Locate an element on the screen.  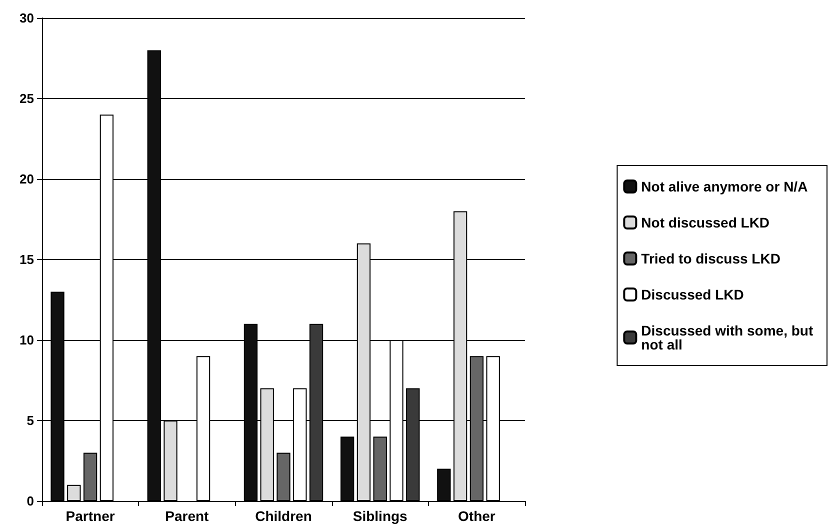
x-tick-label: Partner is located at coordinates (91, 516).